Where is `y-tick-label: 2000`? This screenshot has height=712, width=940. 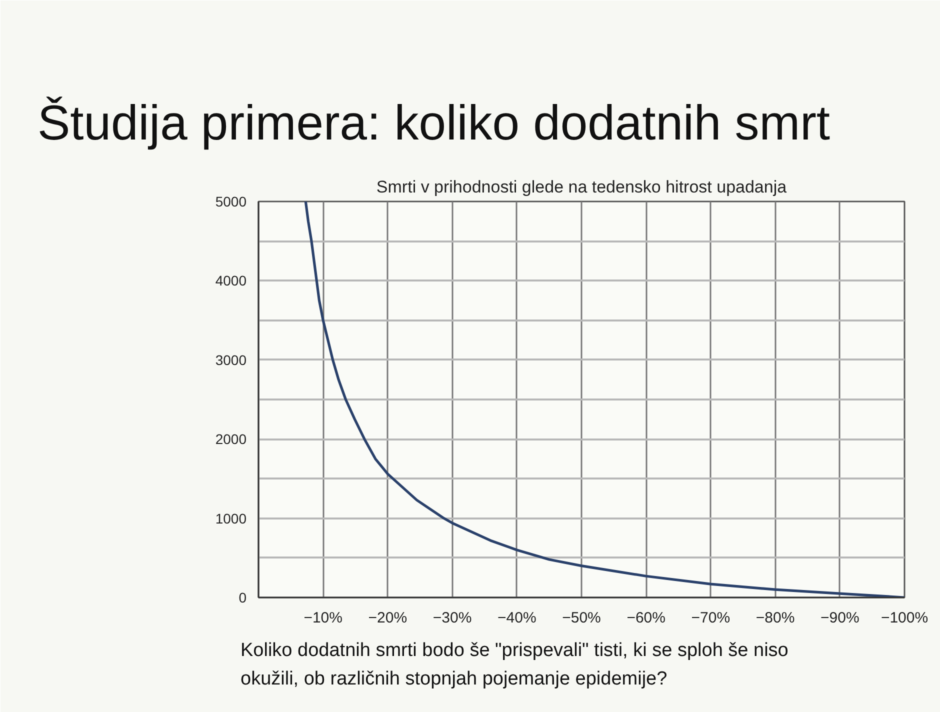
y-tick-label: 2000 is located at coordinates (231, 439).